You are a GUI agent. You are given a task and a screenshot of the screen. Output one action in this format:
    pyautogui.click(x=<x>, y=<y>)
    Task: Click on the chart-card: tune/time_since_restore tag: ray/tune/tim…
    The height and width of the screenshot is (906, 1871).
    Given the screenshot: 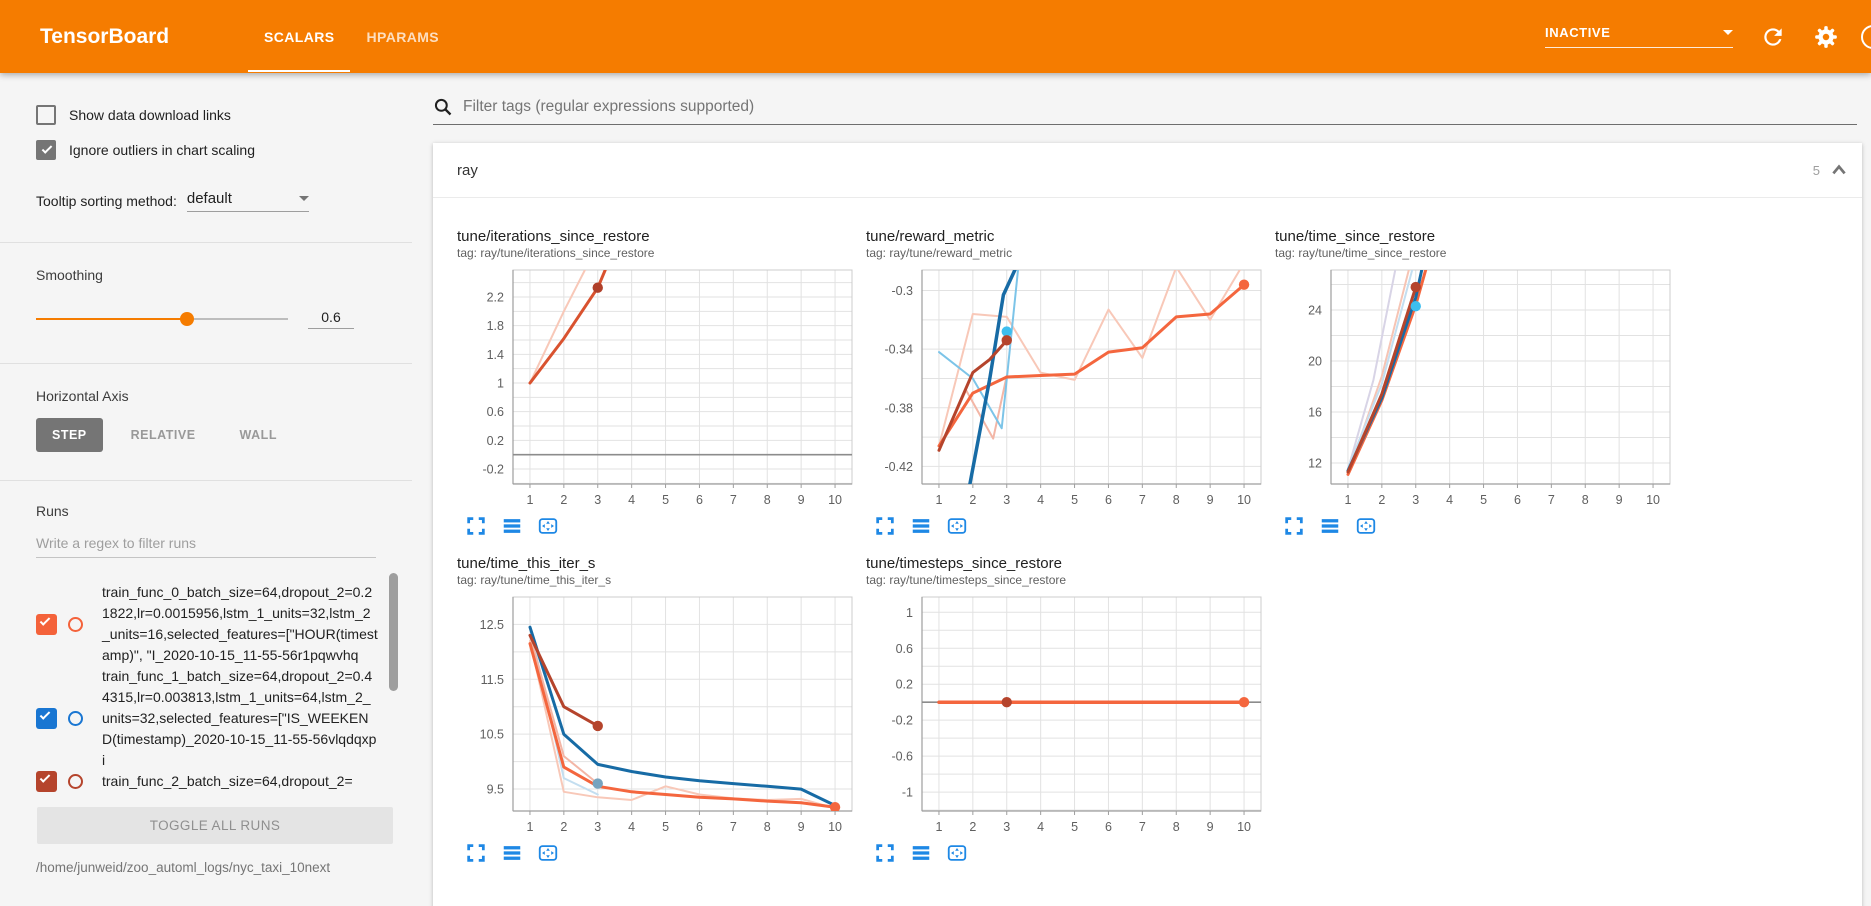 What is the action you would take?
    pyautogui.click(x=1479, y=383)
    